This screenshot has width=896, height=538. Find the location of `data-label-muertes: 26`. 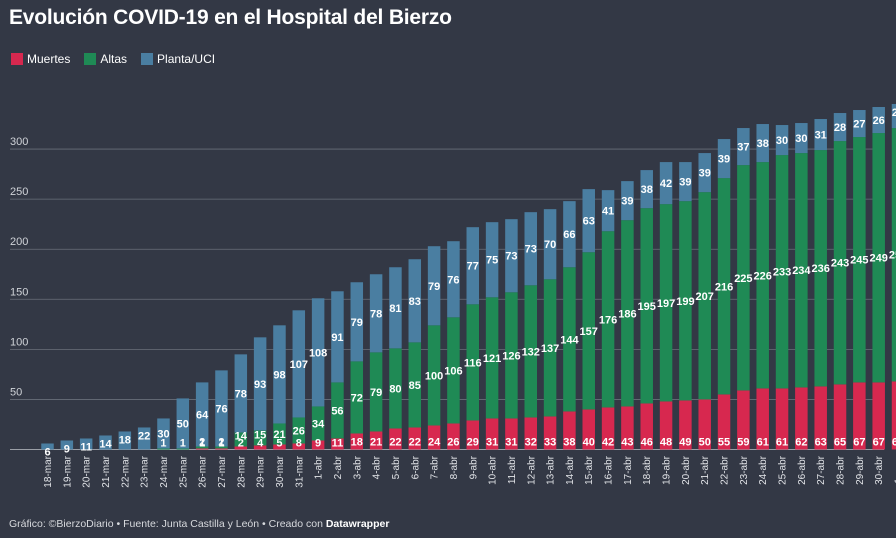

data-label-muertes: 26 is located at coordinates (453, 443).